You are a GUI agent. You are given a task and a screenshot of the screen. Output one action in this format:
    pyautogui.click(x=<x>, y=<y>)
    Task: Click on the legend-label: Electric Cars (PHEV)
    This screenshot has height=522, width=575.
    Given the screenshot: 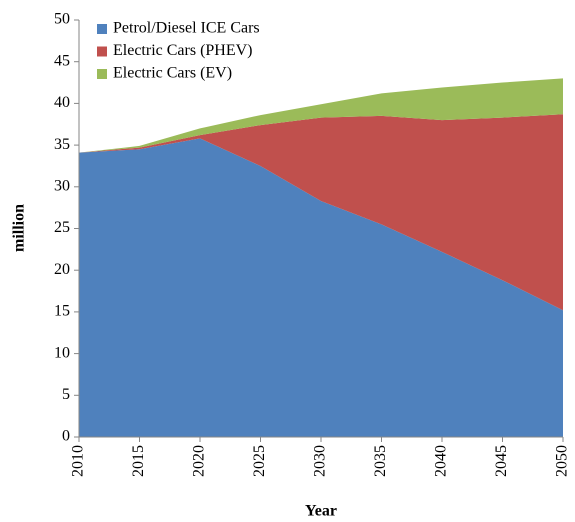 What is the action you would take?
    pyautogui.click(x=183, y=50)
    